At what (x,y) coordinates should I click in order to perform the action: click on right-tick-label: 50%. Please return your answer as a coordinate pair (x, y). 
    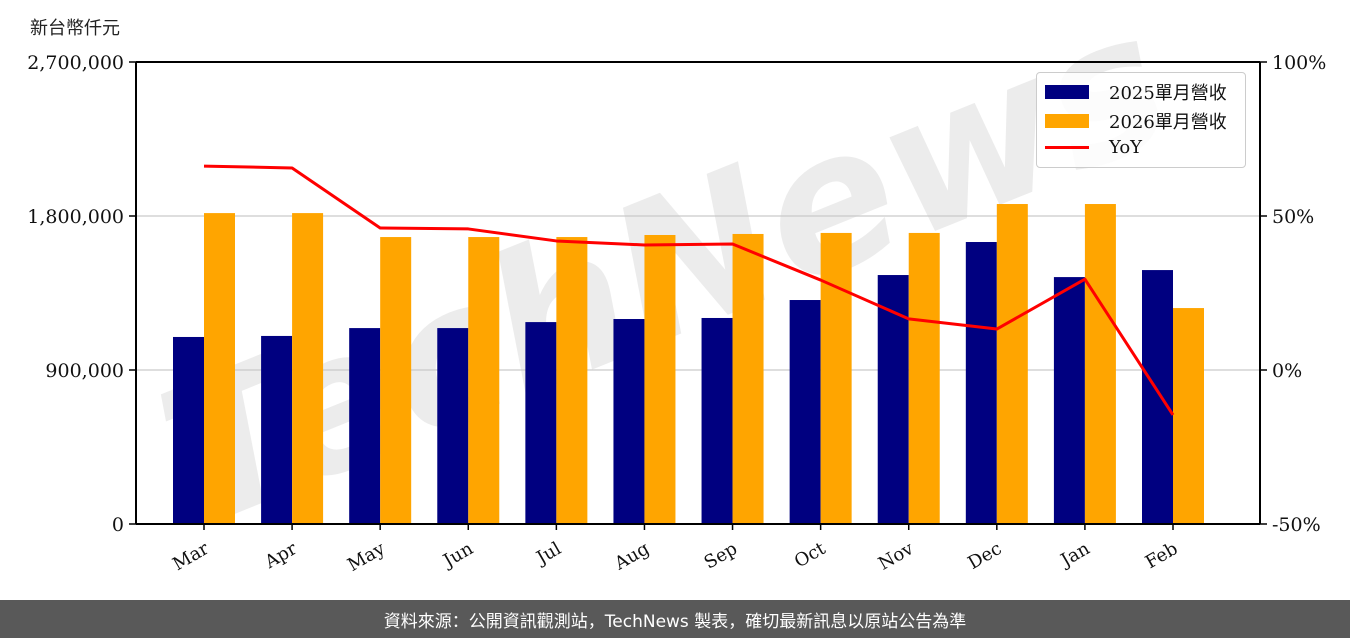
    Looking at the image, I should click on (1293, 217).